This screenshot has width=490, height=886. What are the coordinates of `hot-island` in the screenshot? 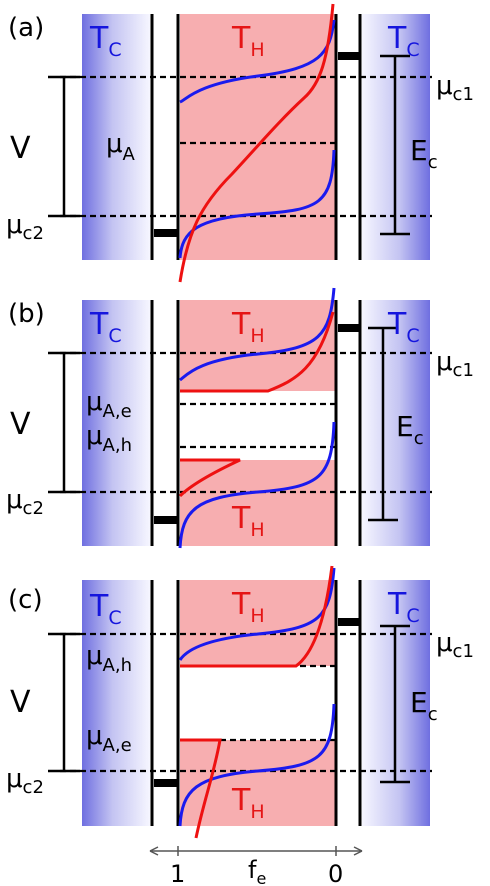 It's located at (258, 137).